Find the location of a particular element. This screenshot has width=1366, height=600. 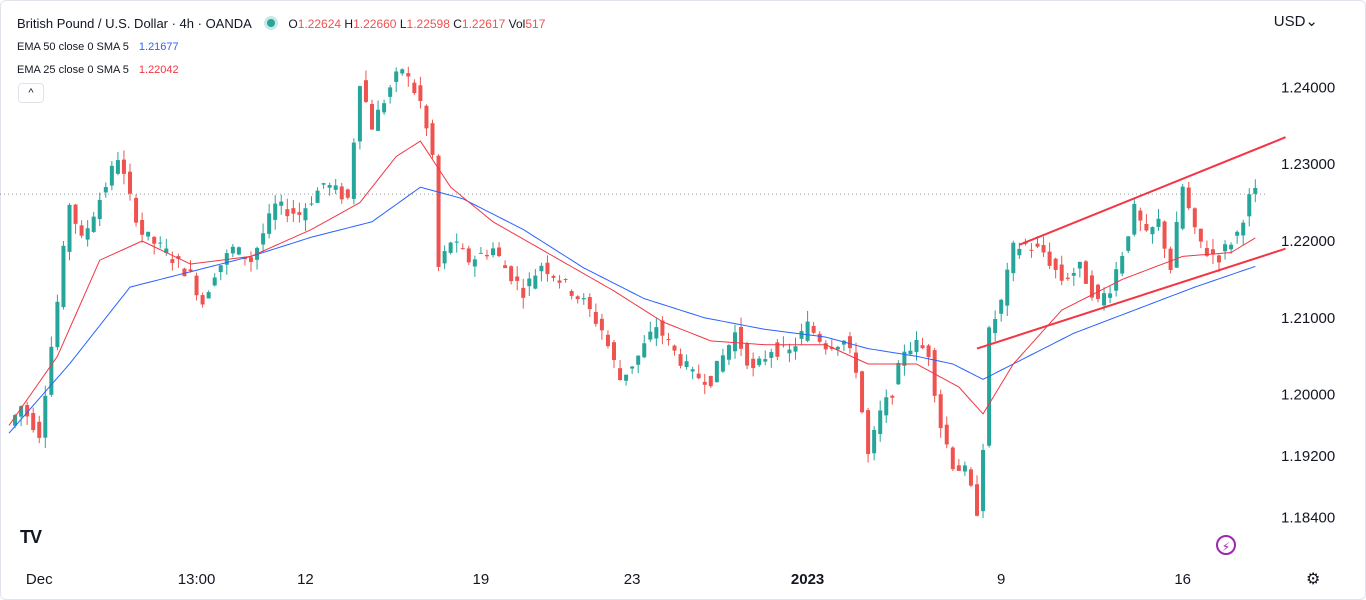

time-tick-label: 23 is located at coordinates (632, 579).